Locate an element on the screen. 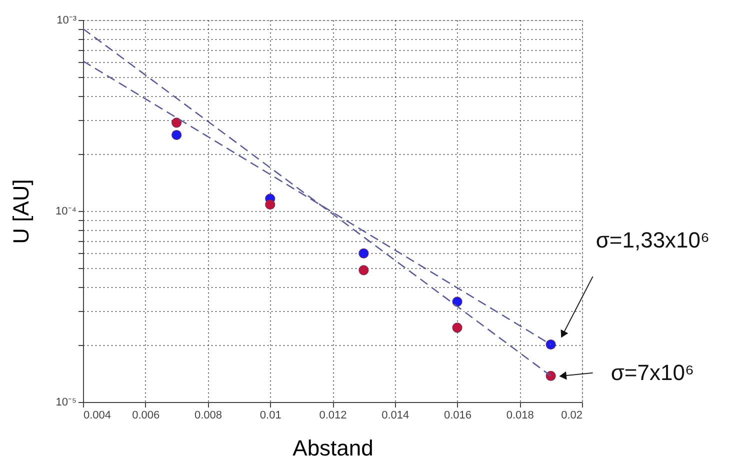  x-axis-title: Abstand is located at coordinates (333, 448).